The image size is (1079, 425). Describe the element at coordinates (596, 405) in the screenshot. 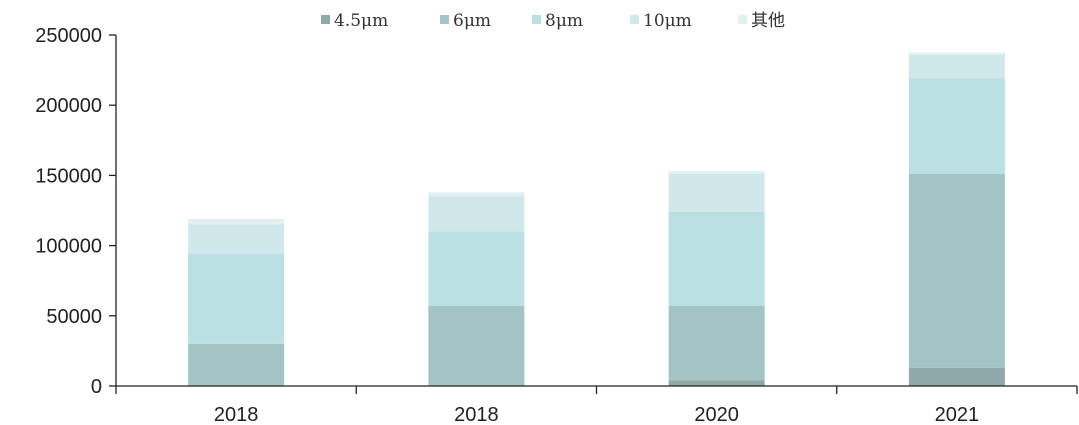

I see `x-axis-ticks: 2018 2018 2020 2021` at that location.